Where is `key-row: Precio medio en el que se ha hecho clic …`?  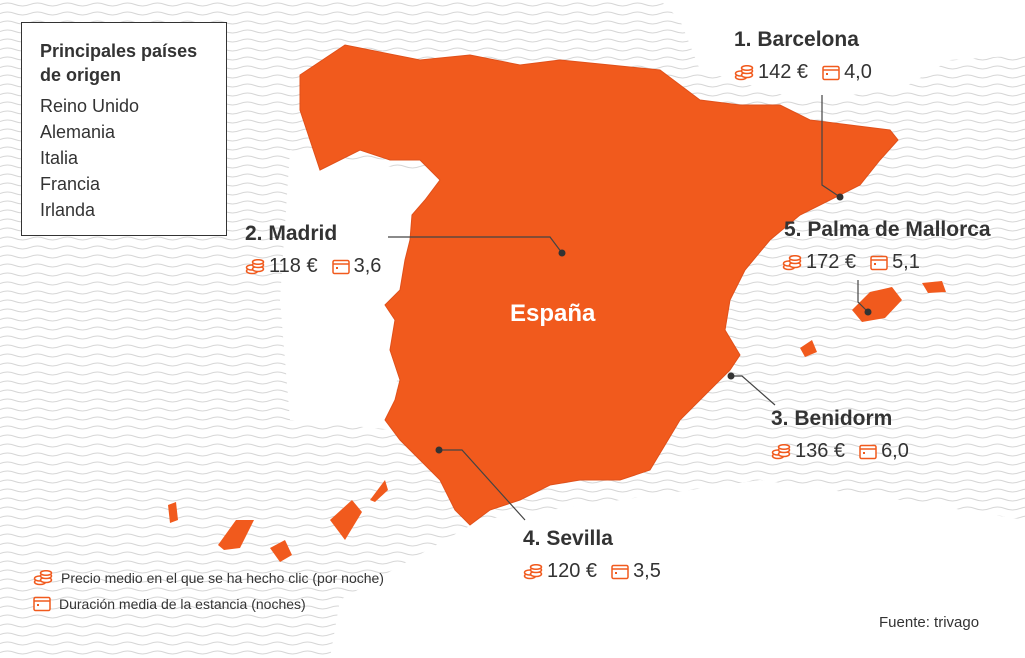
key-row: Precio medio en el que se ha hecho clic … is located at coordinates (208, 578).